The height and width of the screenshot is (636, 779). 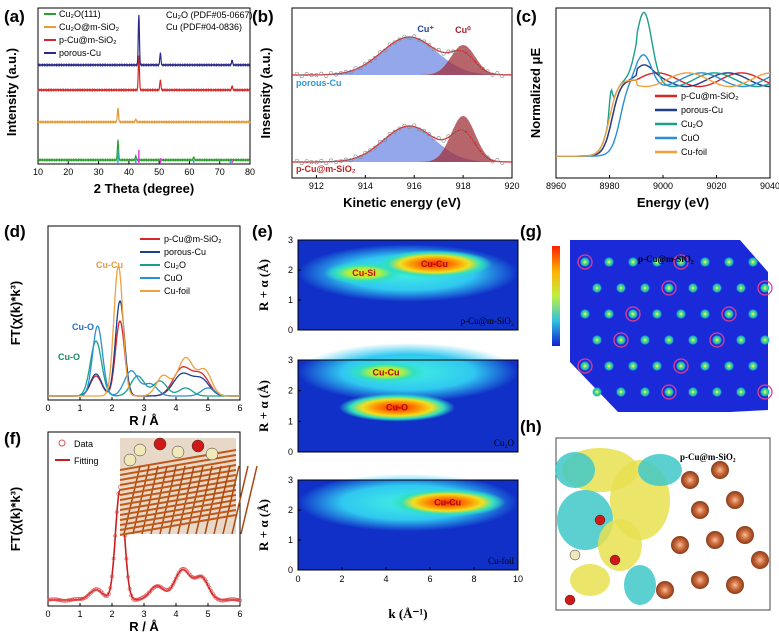 What do you see at coordinates (250, 172) in the screenshot?
I see `x-tick-label: 80` at bounding box center [250, 172].